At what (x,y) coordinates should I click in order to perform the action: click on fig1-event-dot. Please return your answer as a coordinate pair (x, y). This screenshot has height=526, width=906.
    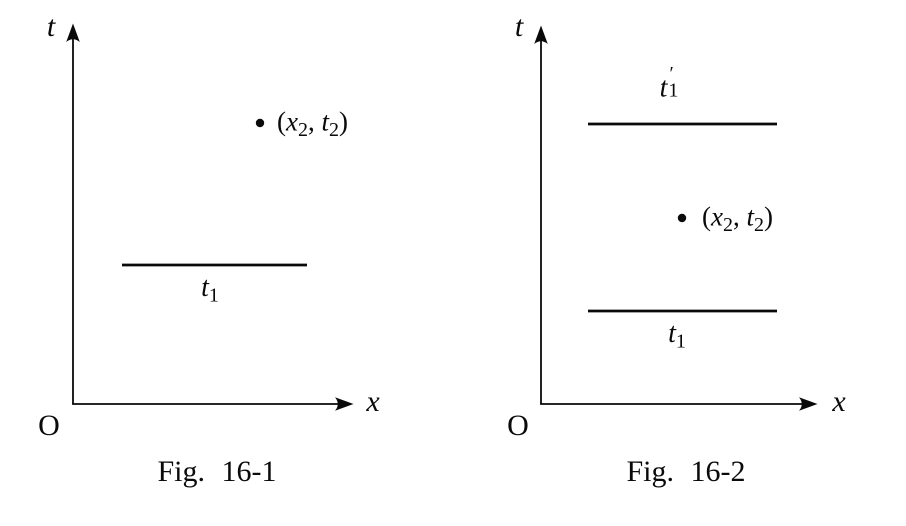
    Looking at the image, I should click on (260, 123).